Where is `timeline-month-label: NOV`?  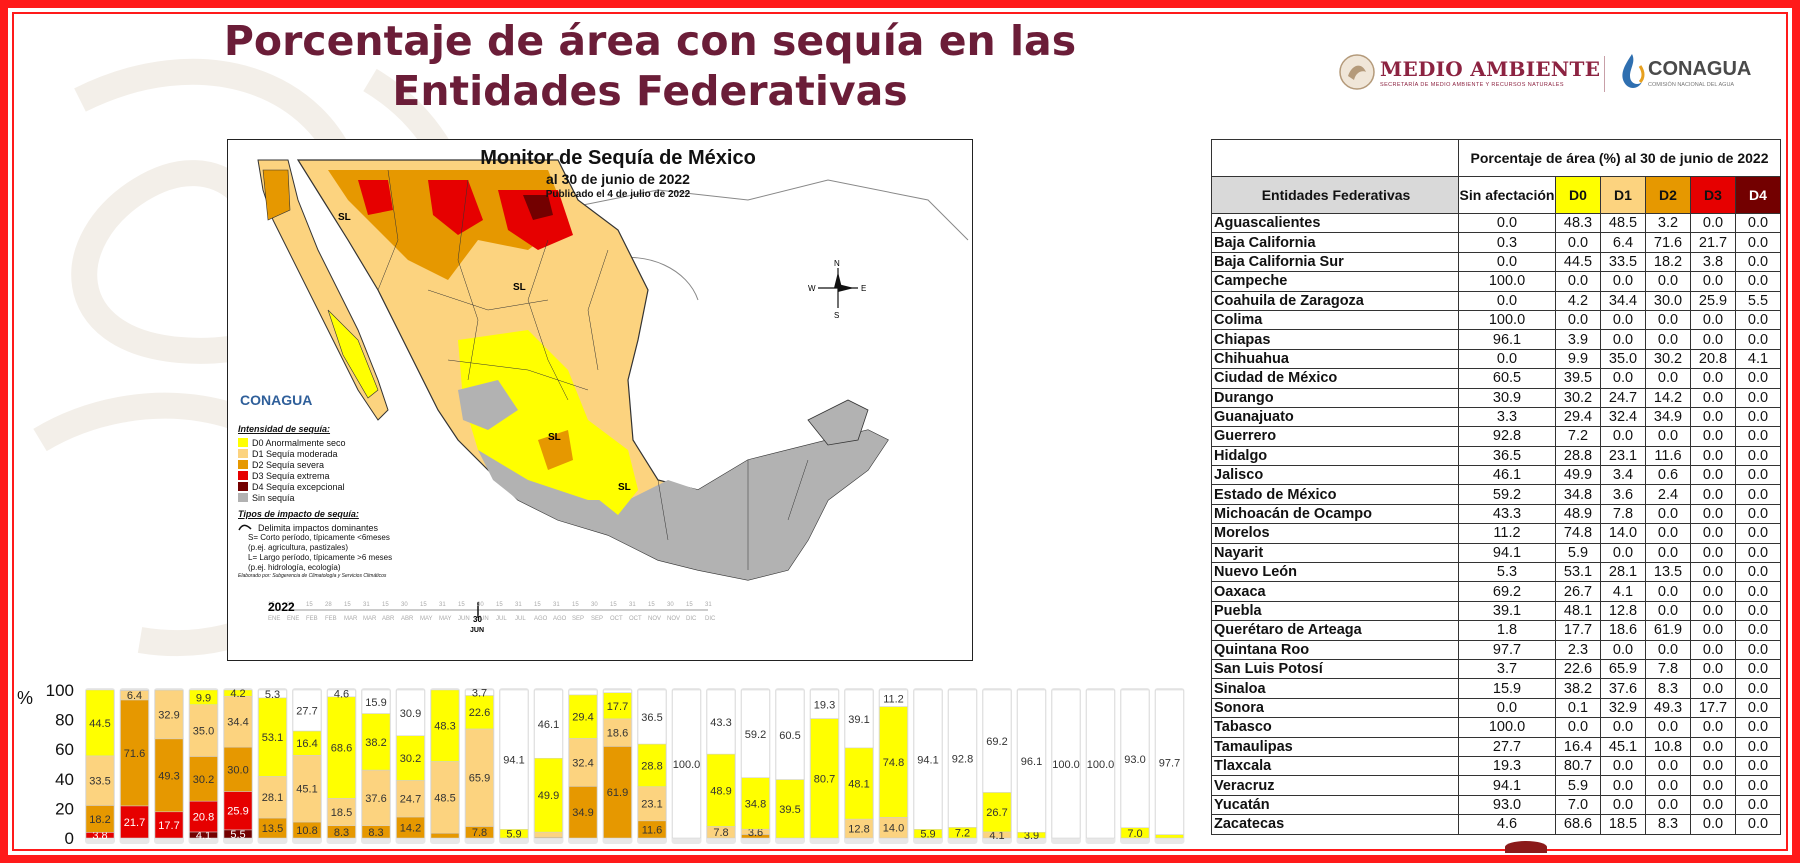 timeline-month-label: NOV is located at coordinates (673, 619).